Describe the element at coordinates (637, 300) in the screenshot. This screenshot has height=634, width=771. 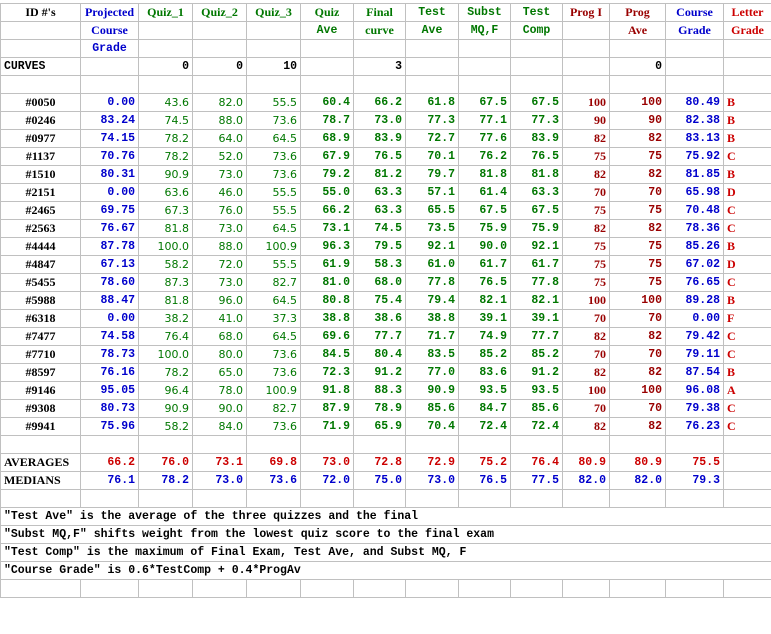
I see `prog-average: 100` at that location.